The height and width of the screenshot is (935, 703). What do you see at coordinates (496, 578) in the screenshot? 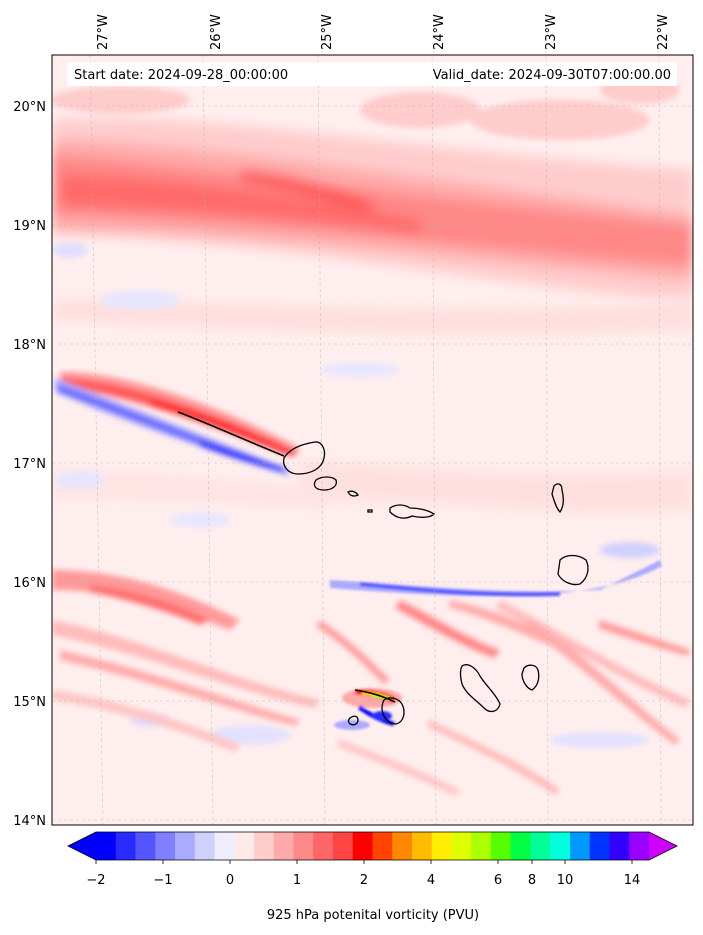
I see `16n-negative-streak` at bounding box center [496, 578].